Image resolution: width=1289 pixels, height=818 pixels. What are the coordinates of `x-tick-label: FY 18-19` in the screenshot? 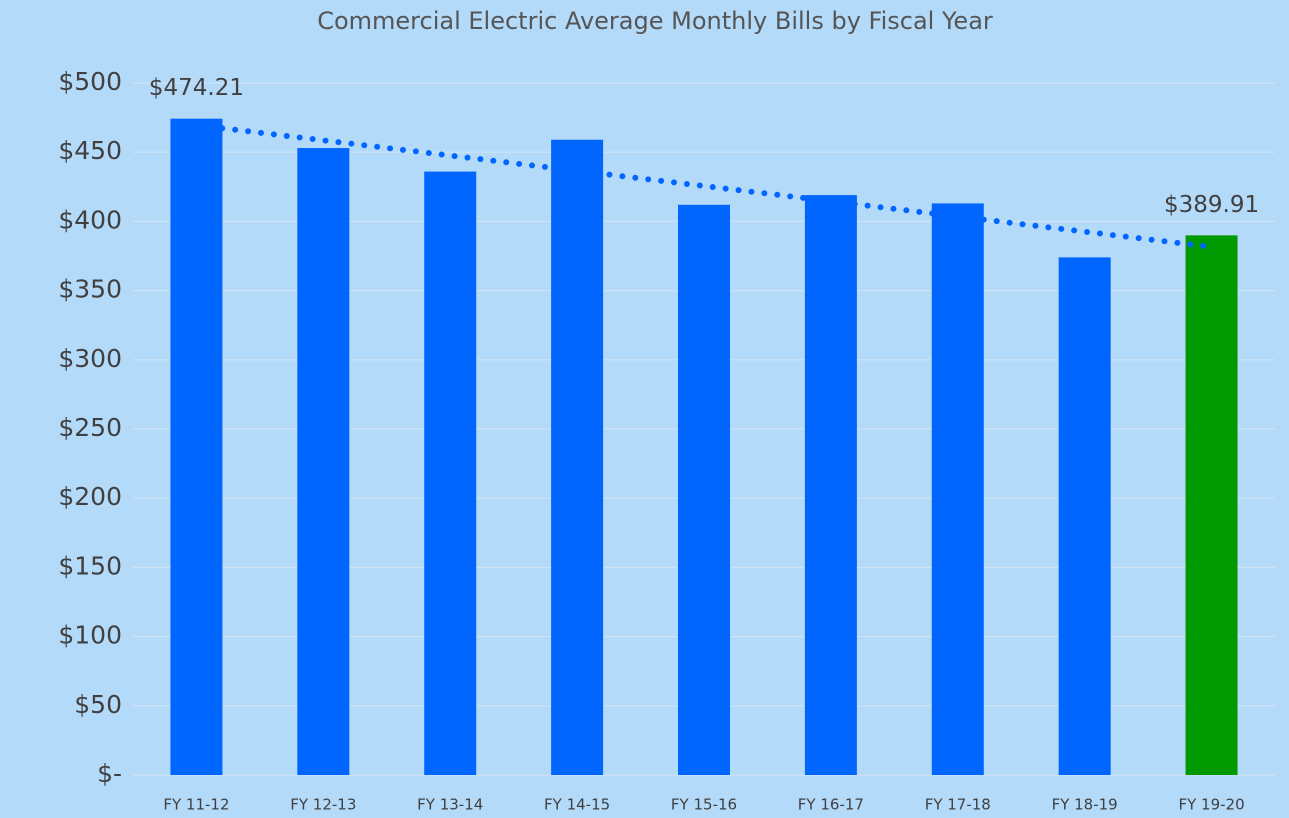 It's located at (1085, 805).